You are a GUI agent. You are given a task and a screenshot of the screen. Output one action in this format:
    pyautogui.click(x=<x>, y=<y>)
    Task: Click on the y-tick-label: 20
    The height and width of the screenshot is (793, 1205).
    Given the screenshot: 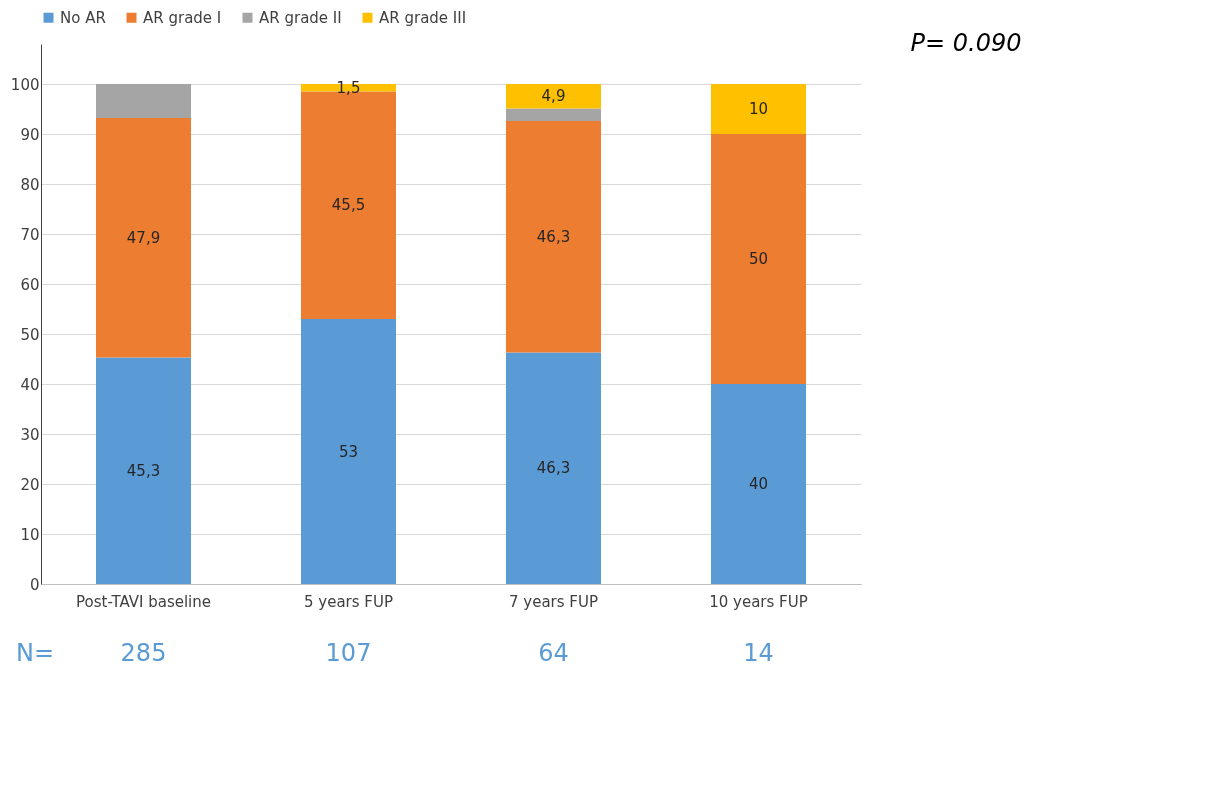 What is the action you would take?
    pyautogui.click(x=30, y=484)
    